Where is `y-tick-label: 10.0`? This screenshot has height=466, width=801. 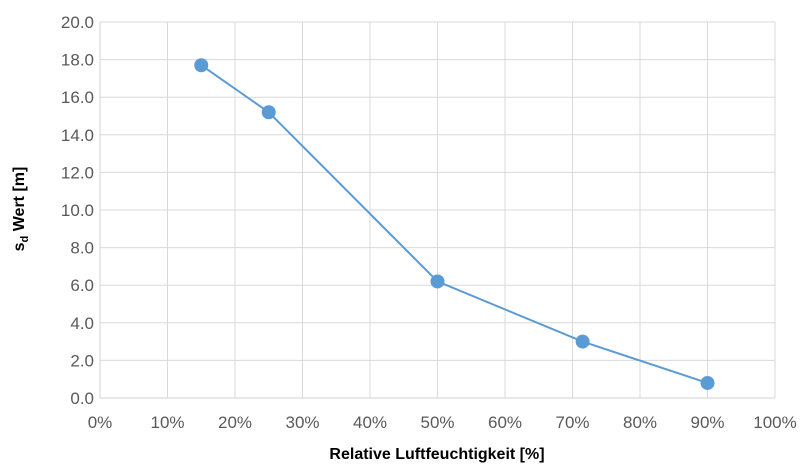
y-tick-label: 10.0 is located at coordinates (77, 210).